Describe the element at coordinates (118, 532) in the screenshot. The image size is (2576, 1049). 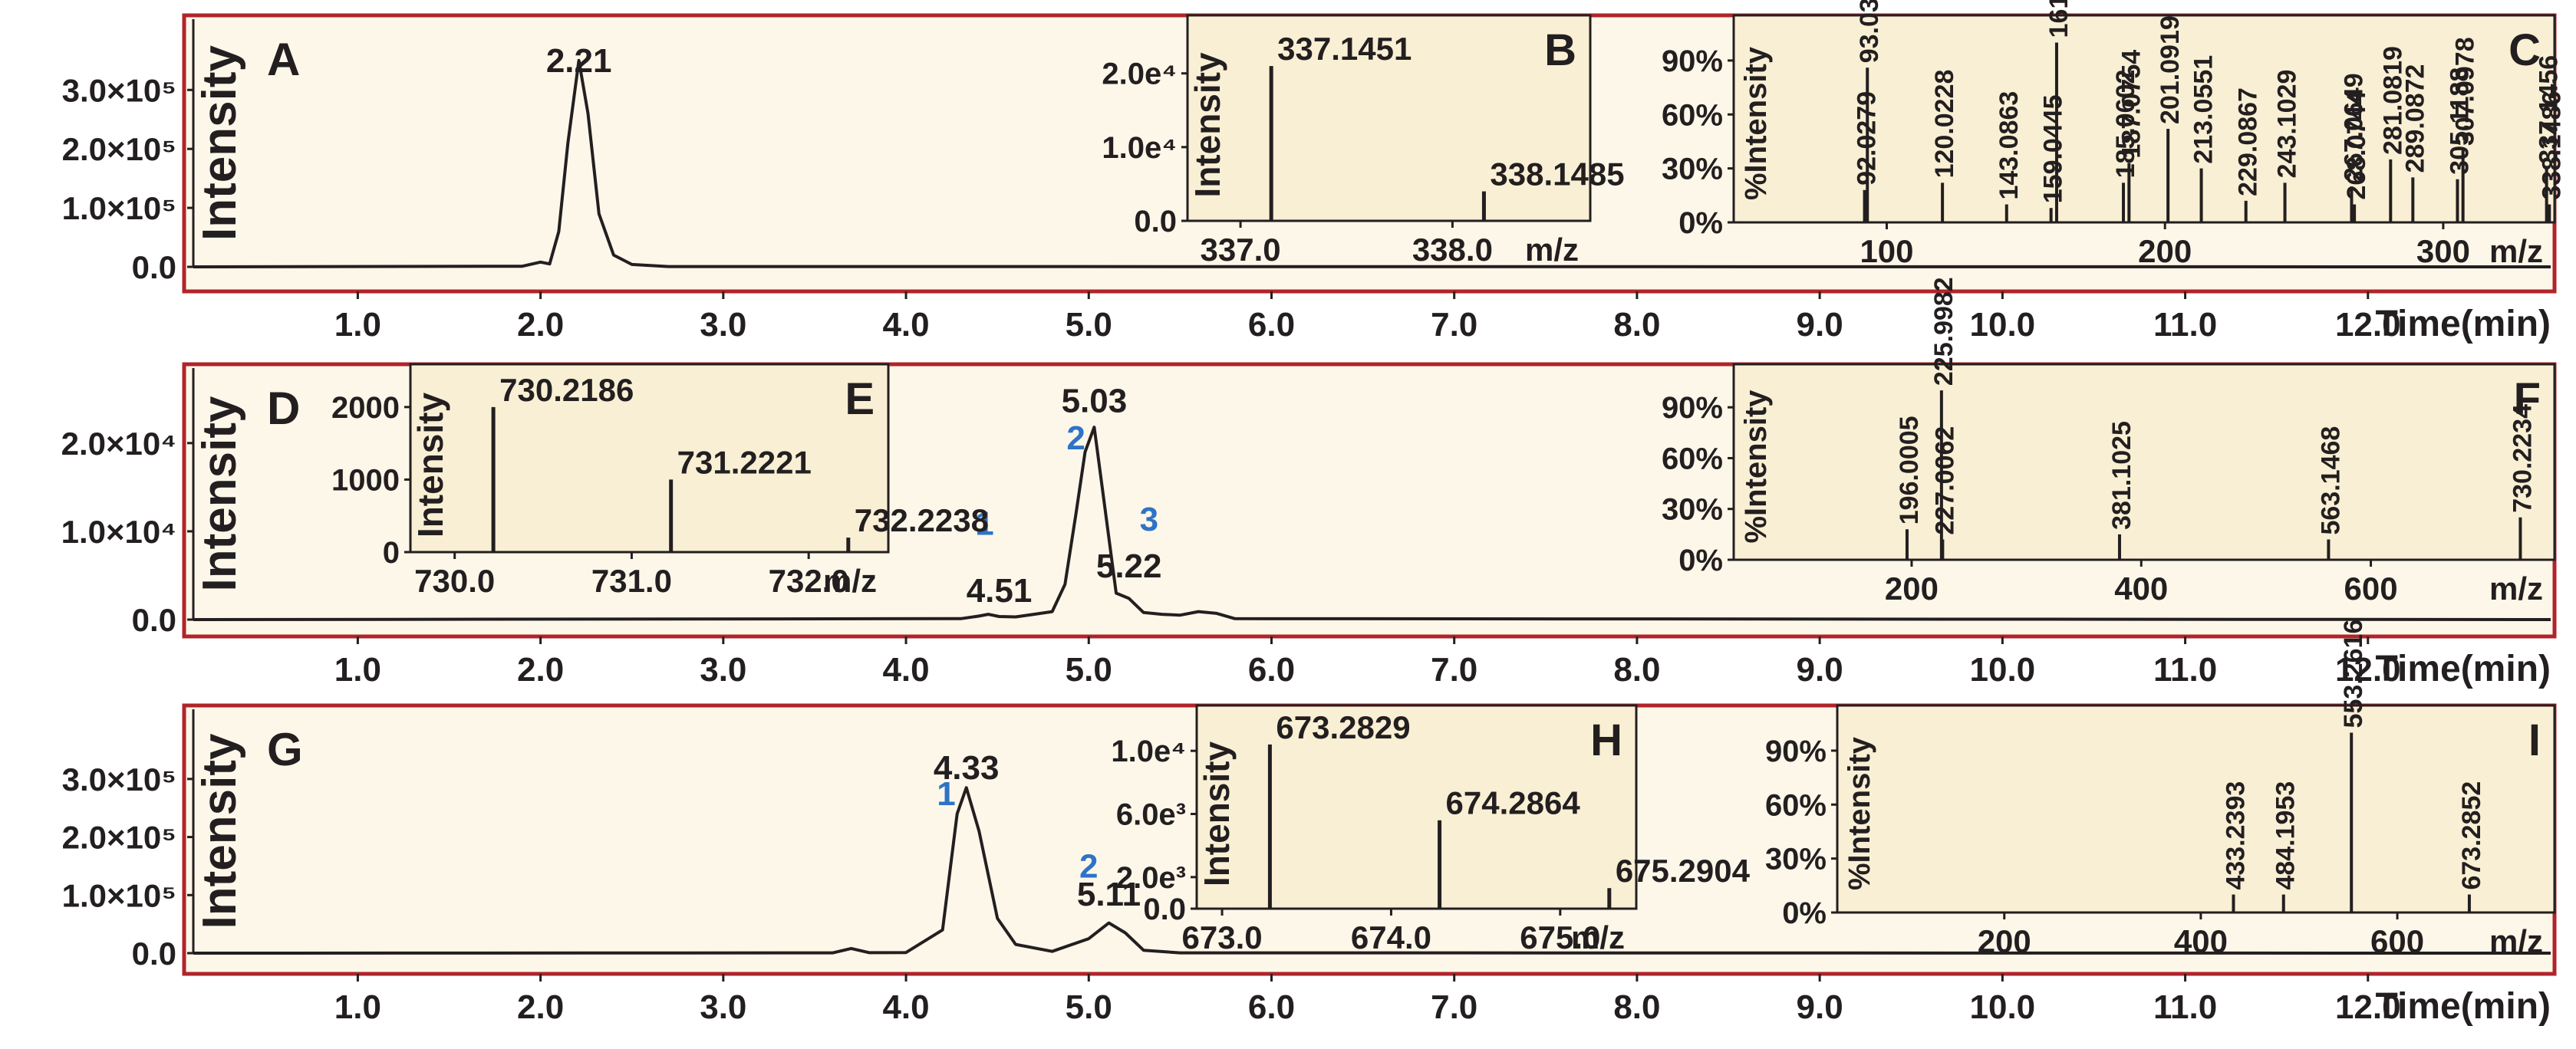
I see `y-tick-label: 1.0×10⁴` at that location.